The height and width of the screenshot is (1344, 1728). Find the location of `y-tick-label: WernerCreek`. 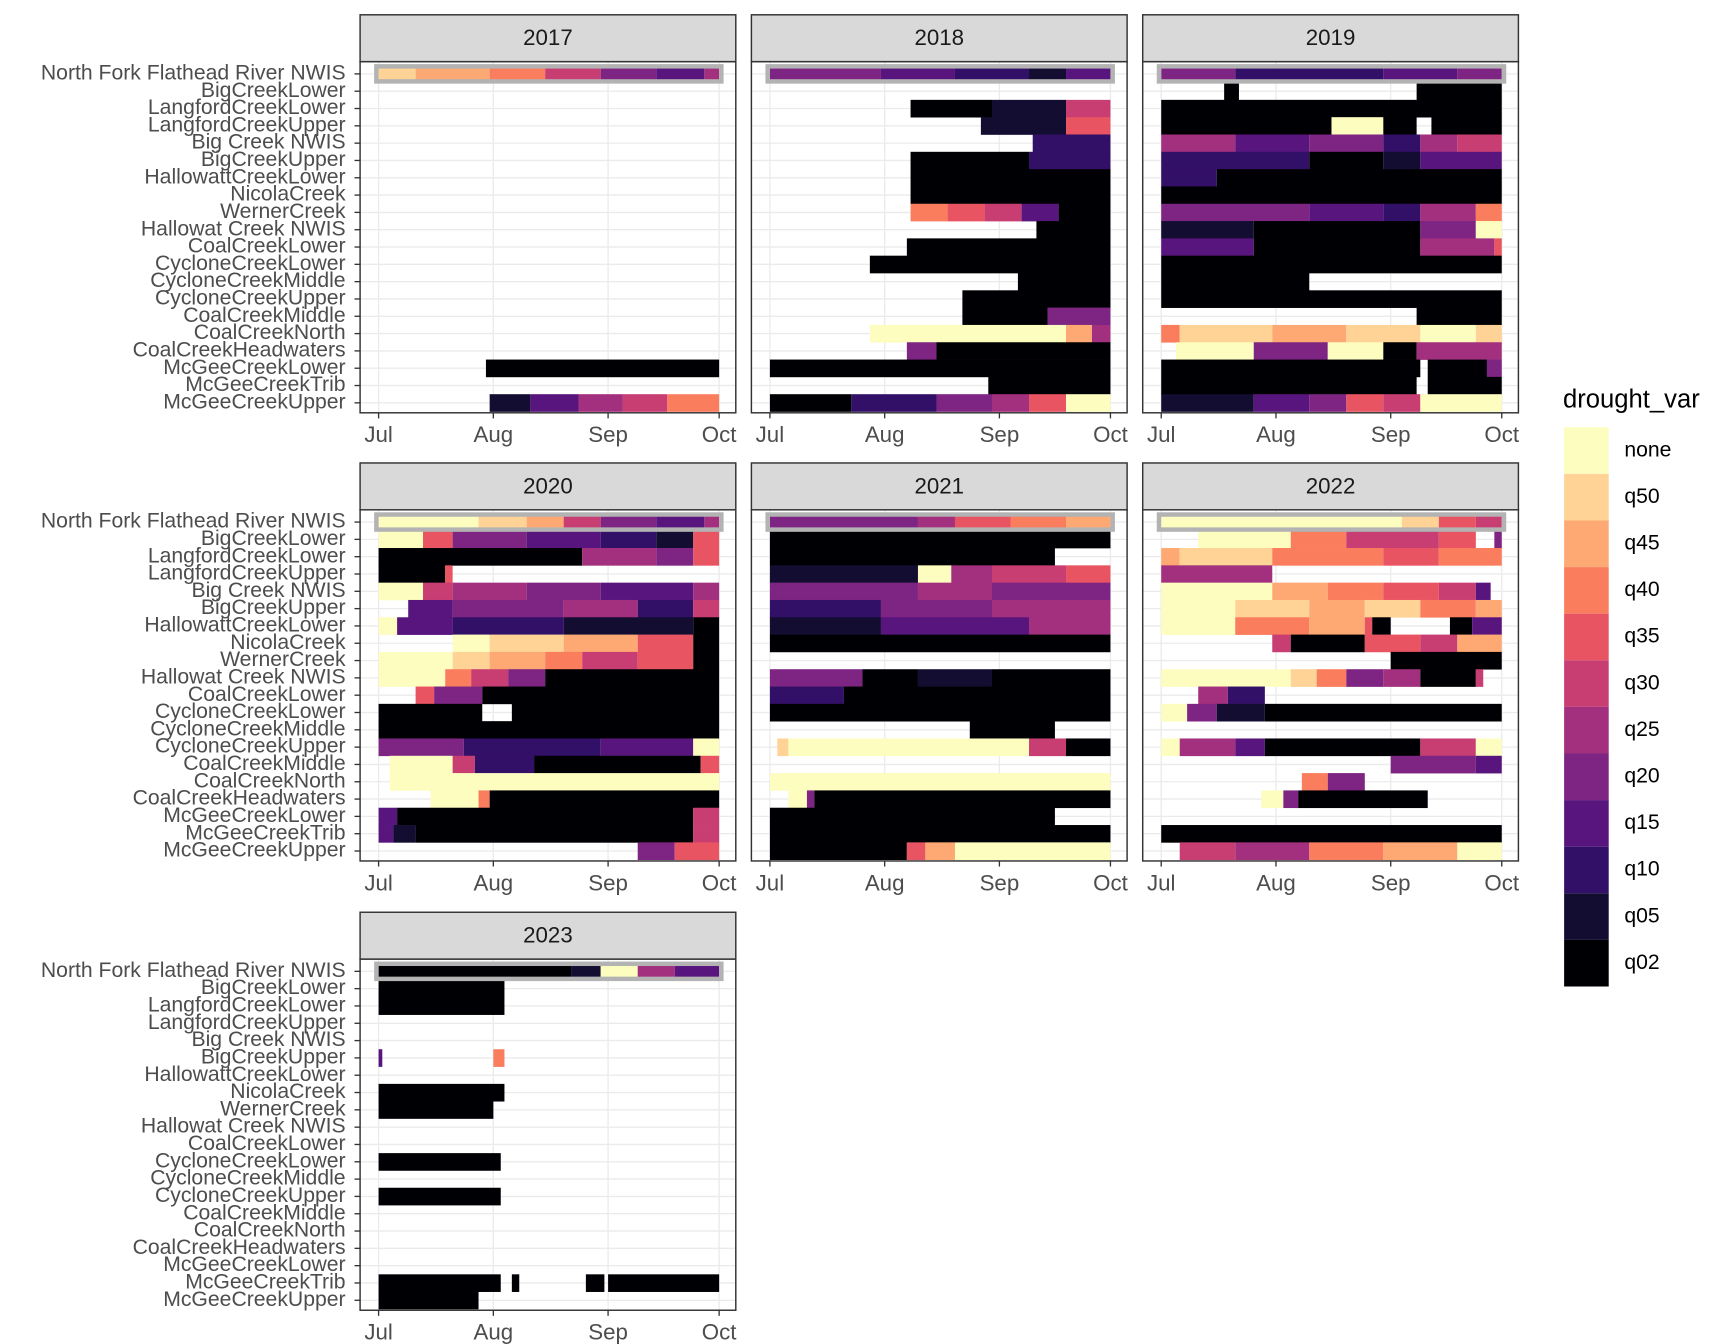

y-tick-label: WernerCreek is located at coordinates (283, 1108).